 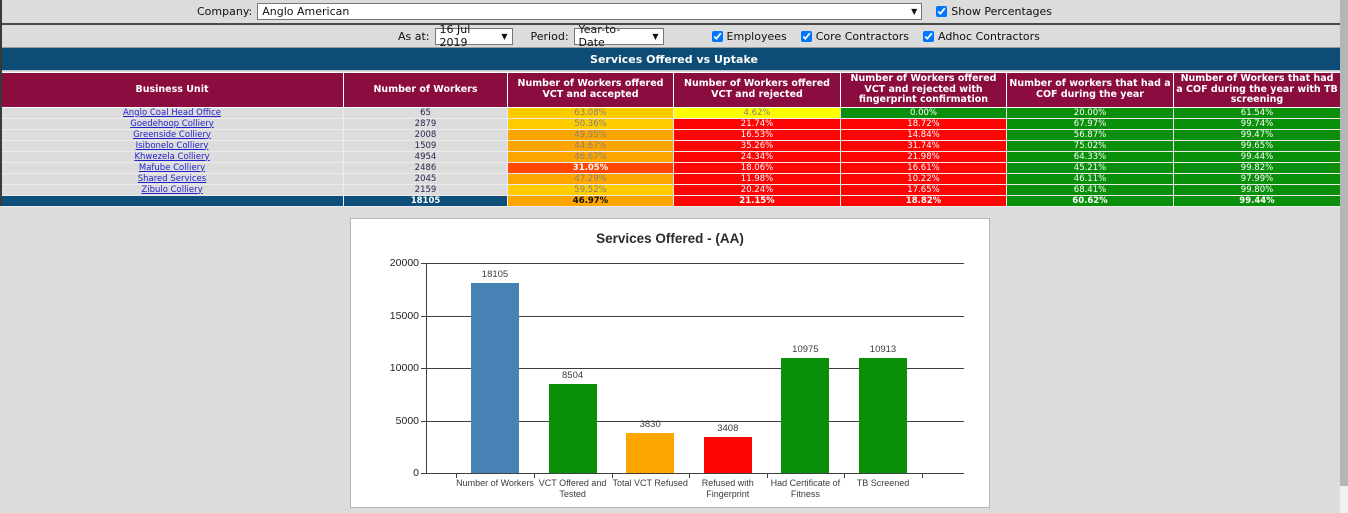 I want to click on business-unit-link: Goedehoop Colliery, so click(x=172, y=123).